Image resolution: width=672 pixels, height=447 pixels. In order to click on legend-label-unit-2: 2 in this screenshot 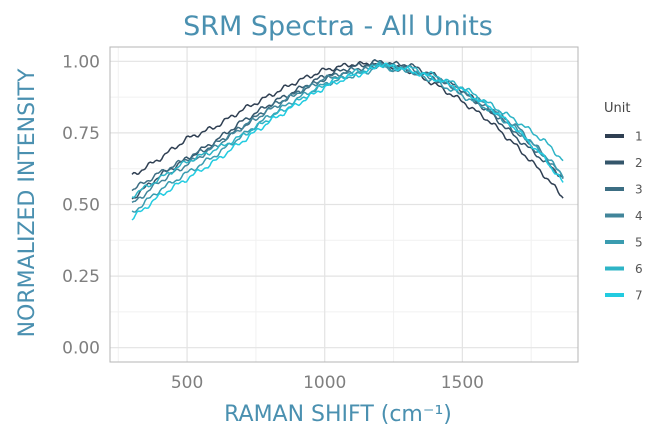, I will do `click(639, 163)`.